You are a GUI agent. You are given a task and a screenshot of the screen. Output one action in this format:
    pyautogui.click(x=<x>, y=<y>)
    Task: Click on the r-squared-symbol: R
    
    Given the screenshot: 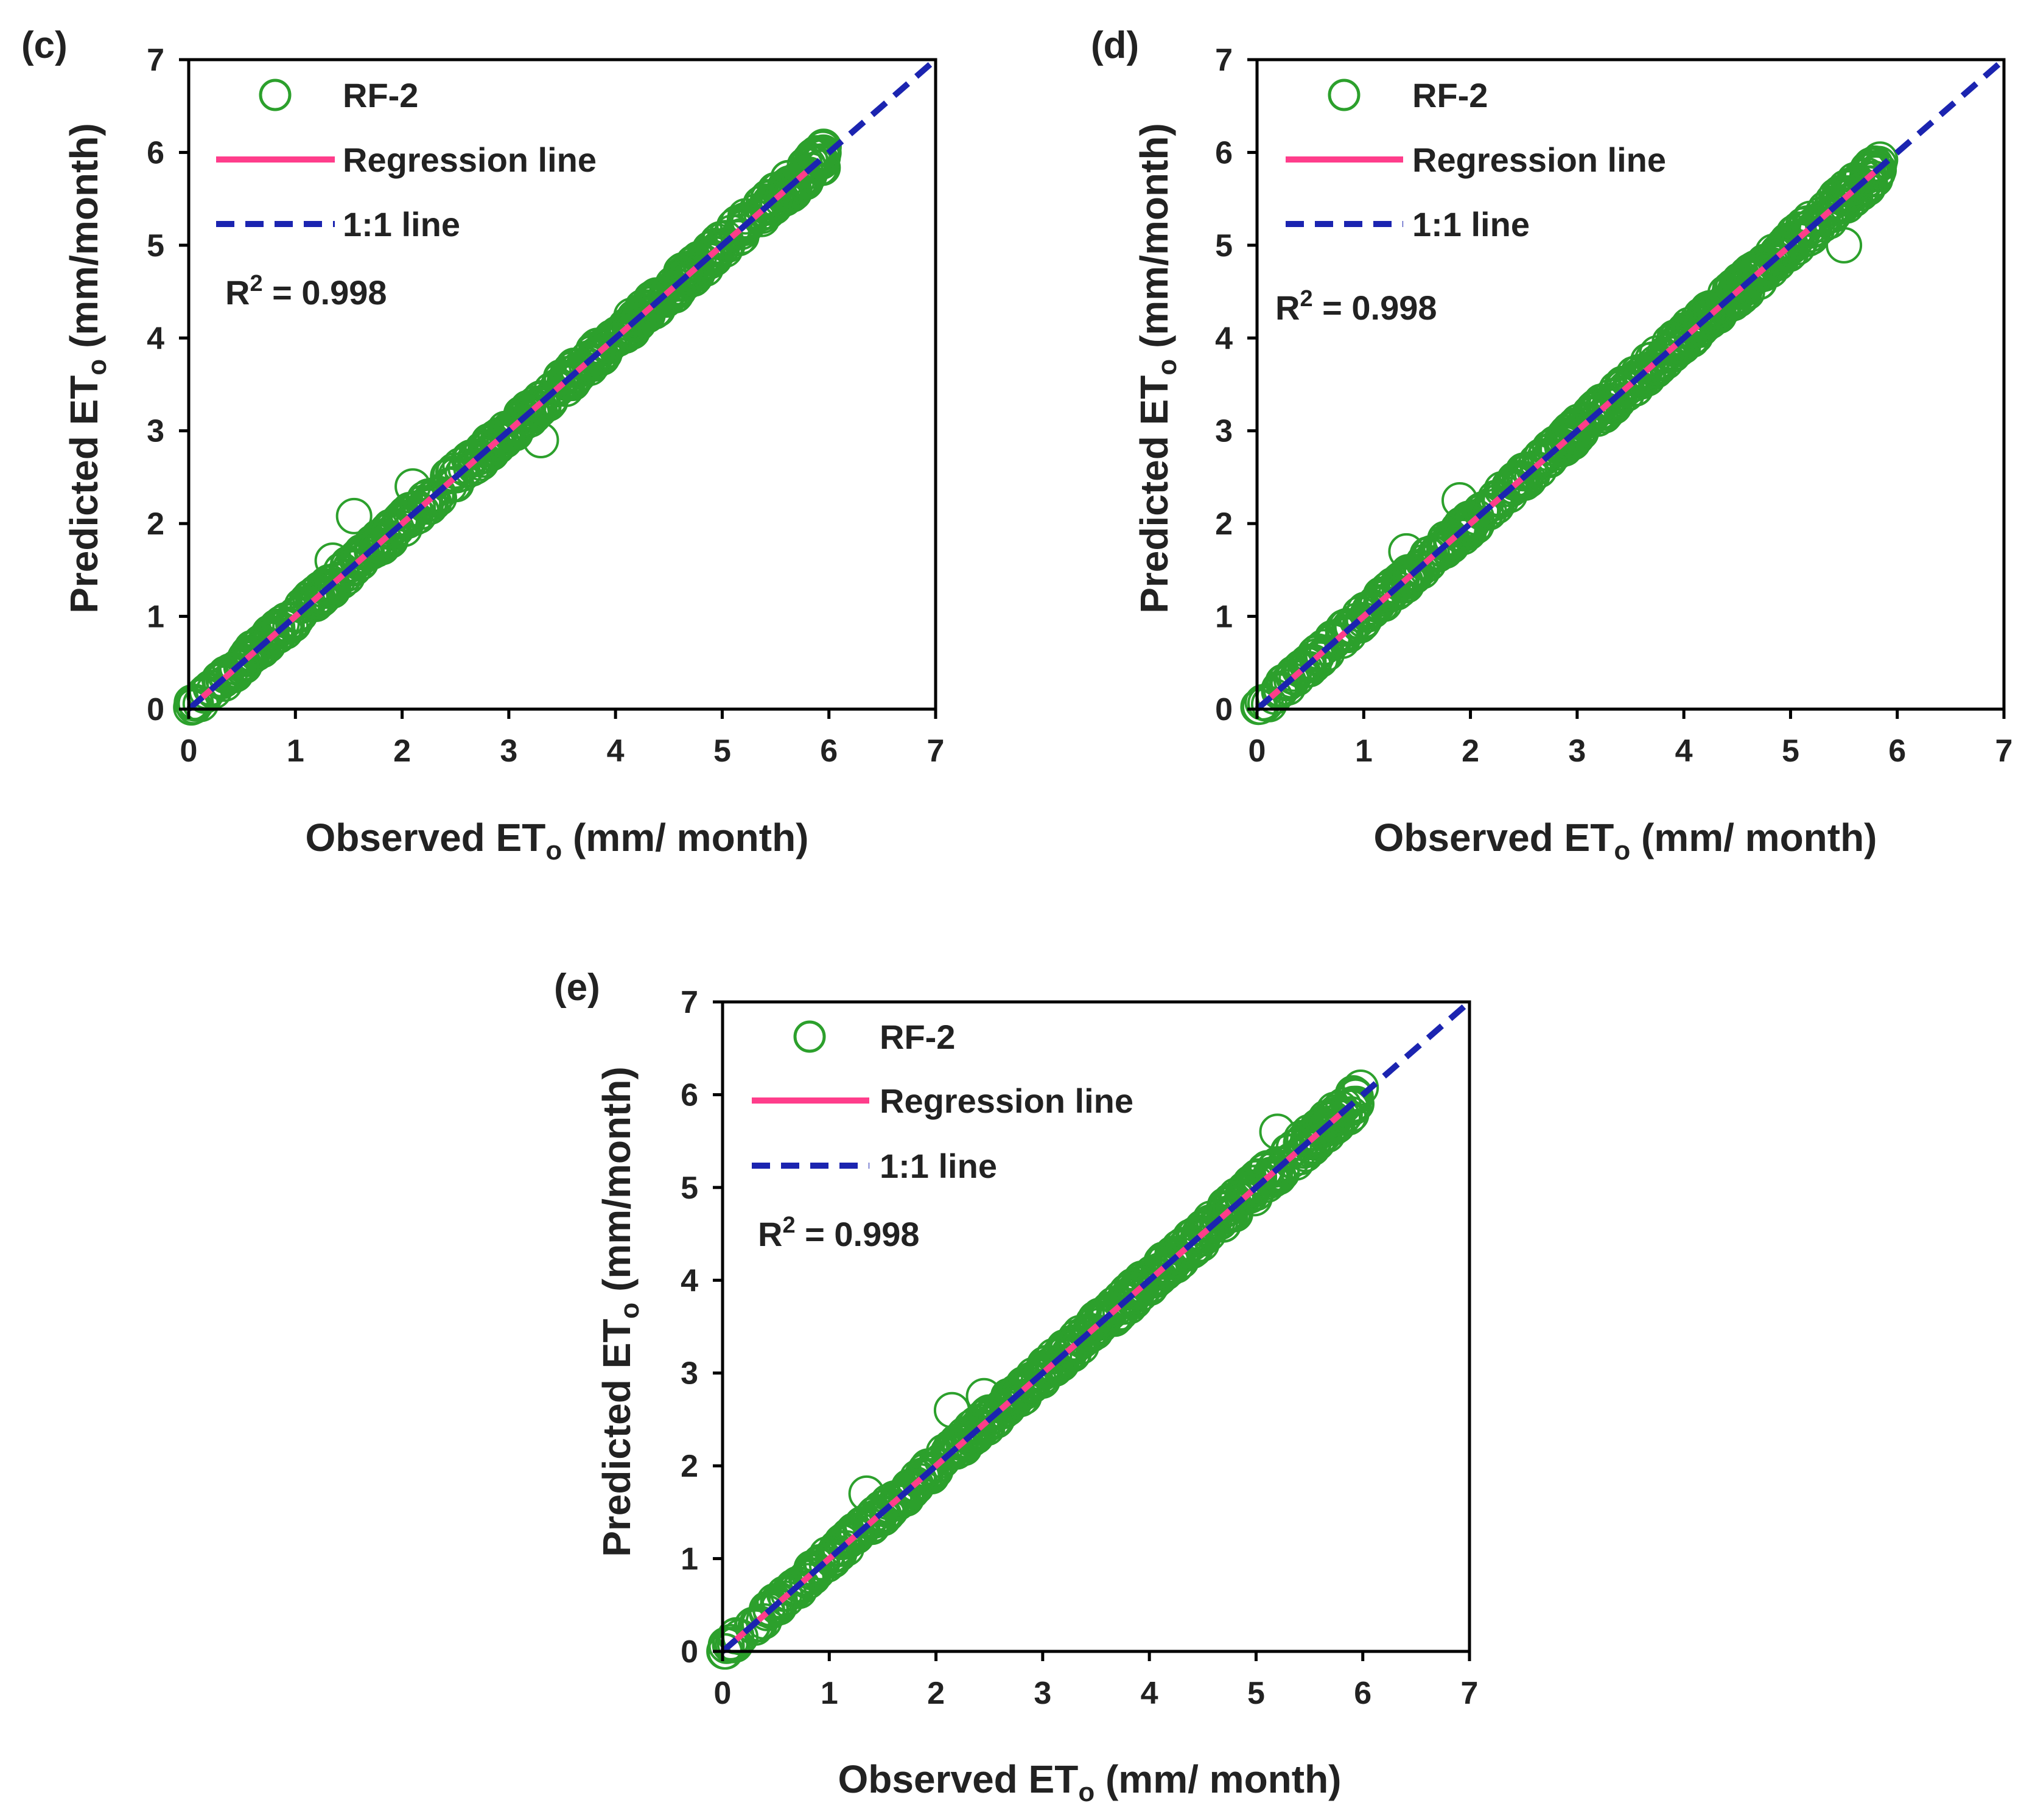 What is the action you would take?
    pyautogui.click(x=770, y=1234)
    